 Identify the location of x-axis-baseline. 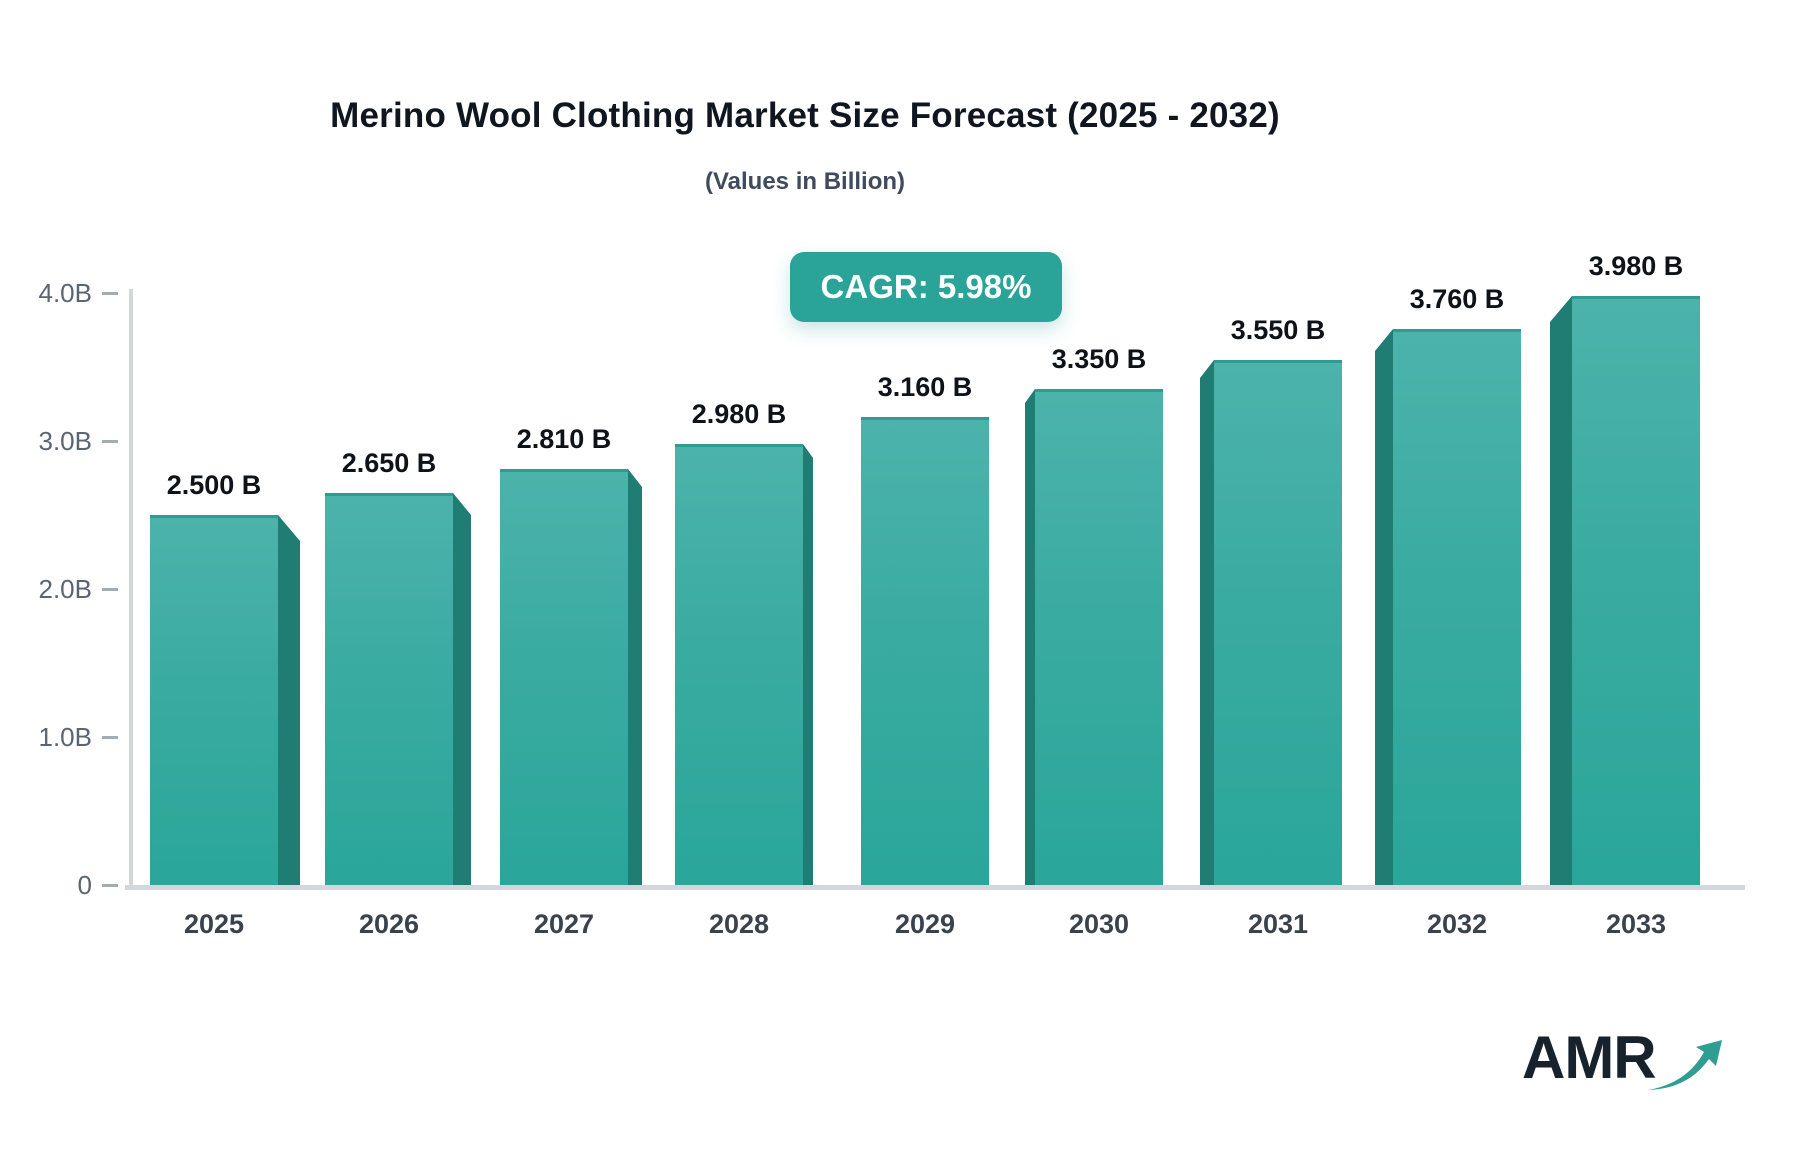
(935, 887).